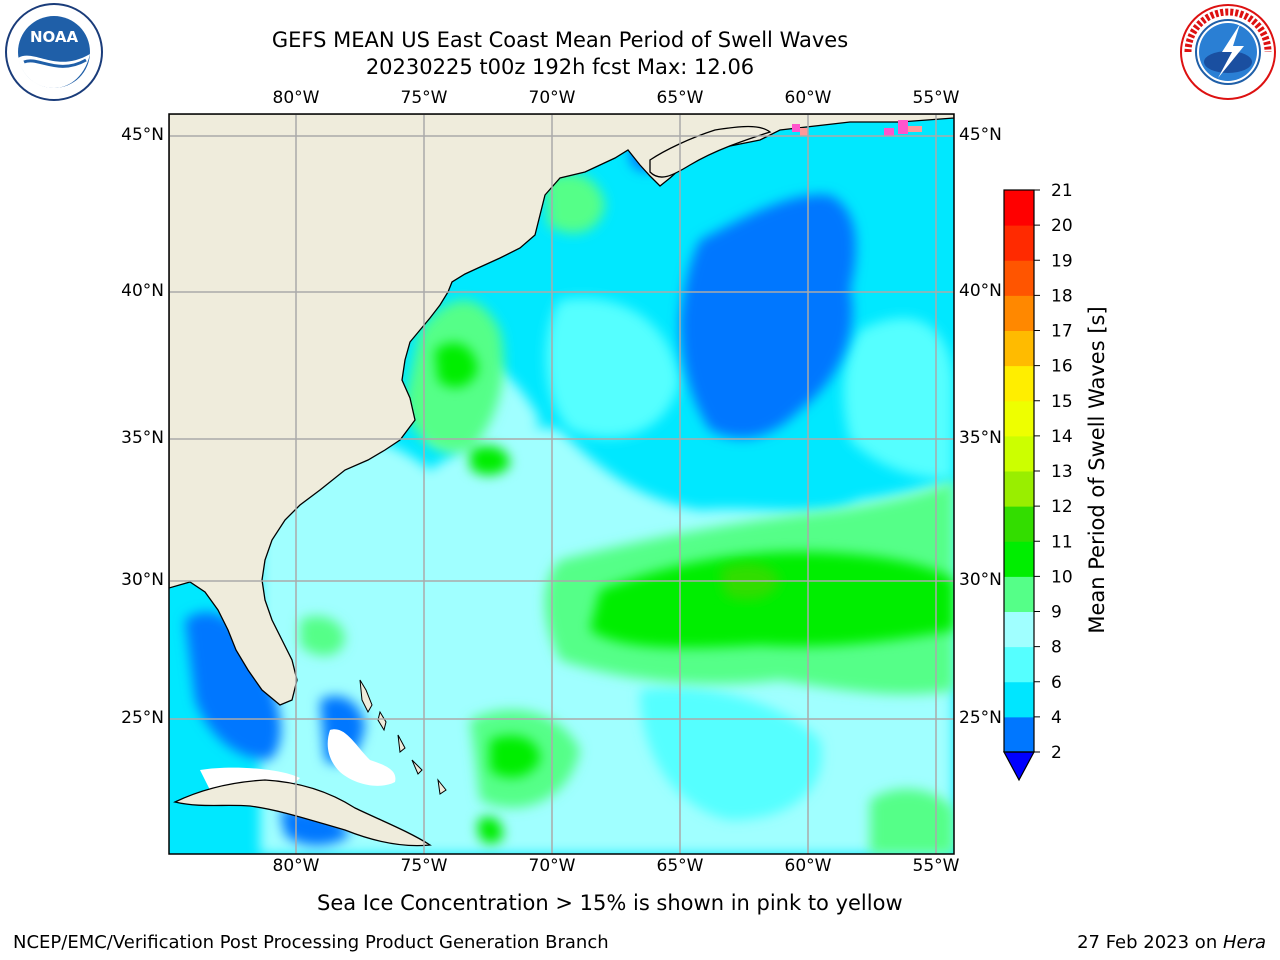 The image size is (1280, 960). Describe the element at coordinates (322, 636) in the screenshot. I see `swell-band-9-10-west` at that location.